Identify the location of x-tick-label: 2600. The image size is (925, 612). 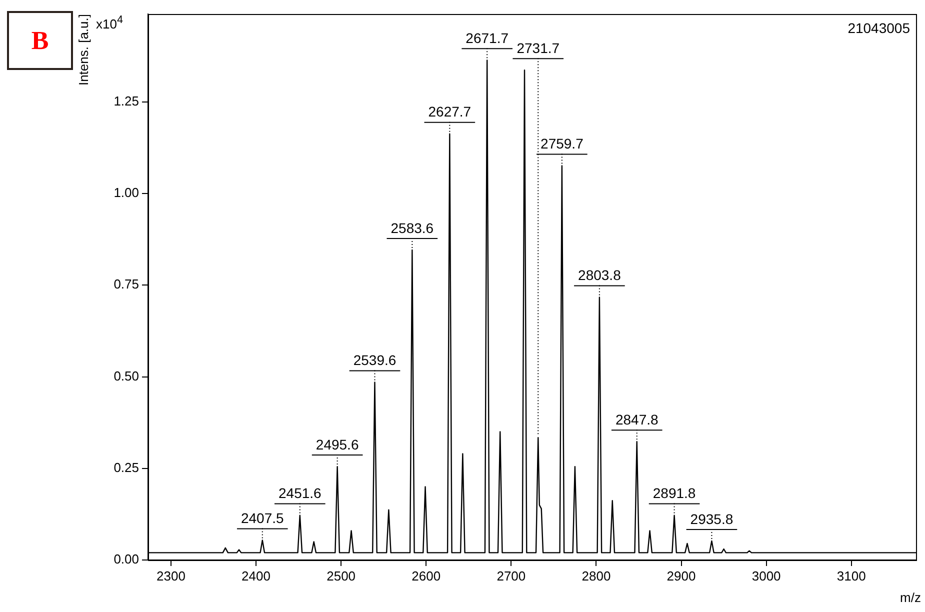
(426, 576).